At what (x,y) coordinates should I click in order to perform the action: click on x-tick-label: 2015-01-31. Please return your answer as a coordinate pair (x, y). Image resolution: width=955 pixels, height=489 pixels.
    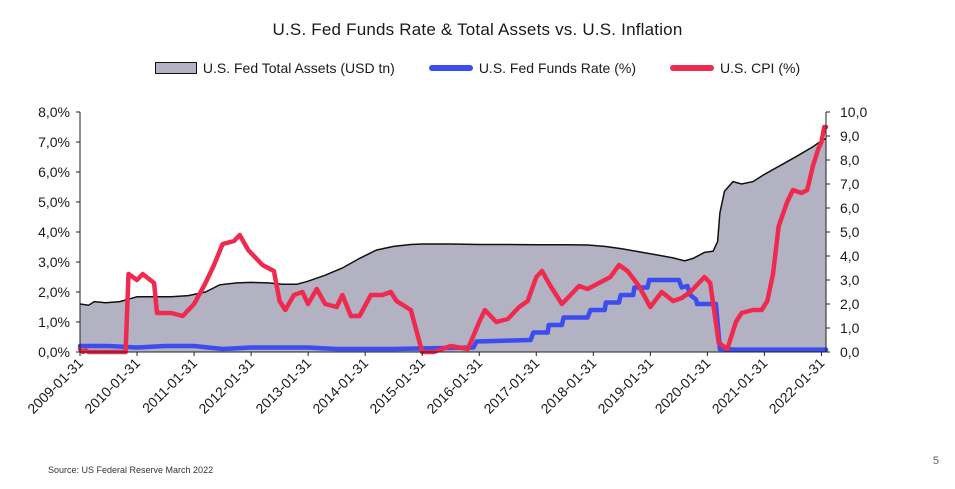
    Looking at the image, I should click on (397, 386).